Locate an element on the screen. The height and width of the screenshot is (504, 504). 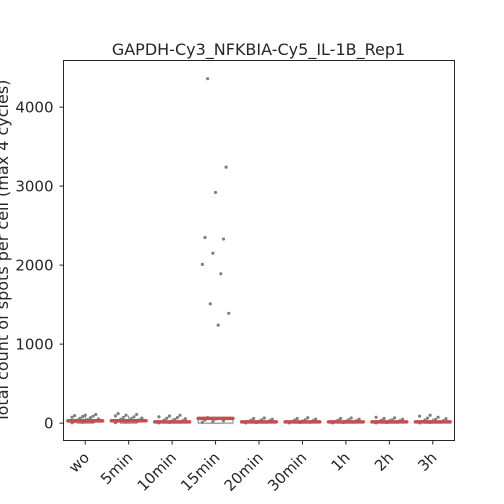
group-30min is located at coordinates (302, 420).